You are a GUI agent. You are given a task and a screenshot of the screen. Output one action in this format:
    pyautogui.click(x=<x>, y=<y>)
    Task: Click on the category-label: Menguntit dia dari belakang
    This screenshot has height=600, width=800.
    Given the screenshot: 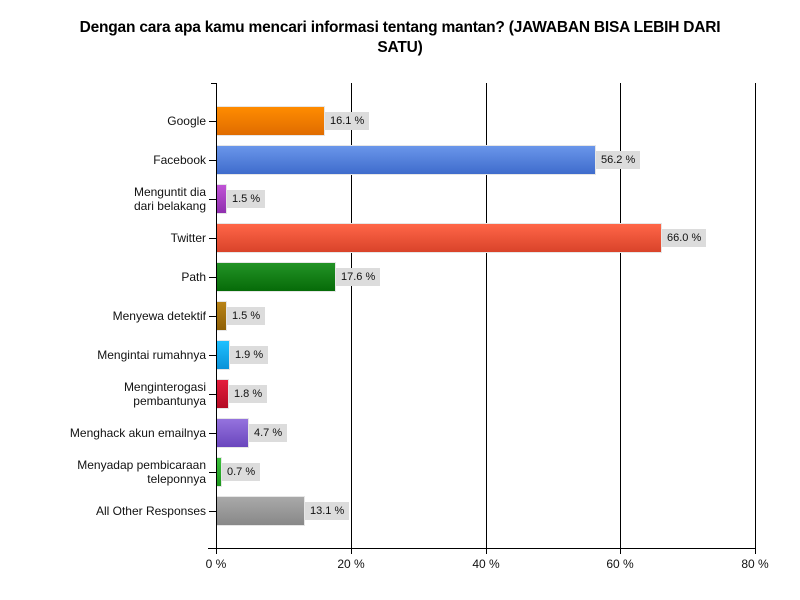 What is the action you would take?
    pyautogui.click(x=169, y=199)
    